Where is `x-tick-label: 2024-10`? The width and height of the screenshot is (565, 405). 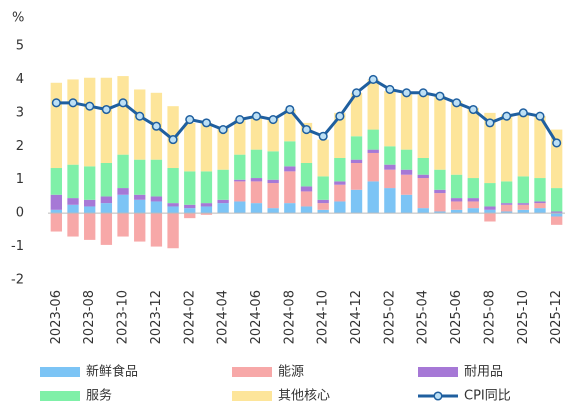
x-tick-label: 2024-10 is located at coordinates (323, 317).